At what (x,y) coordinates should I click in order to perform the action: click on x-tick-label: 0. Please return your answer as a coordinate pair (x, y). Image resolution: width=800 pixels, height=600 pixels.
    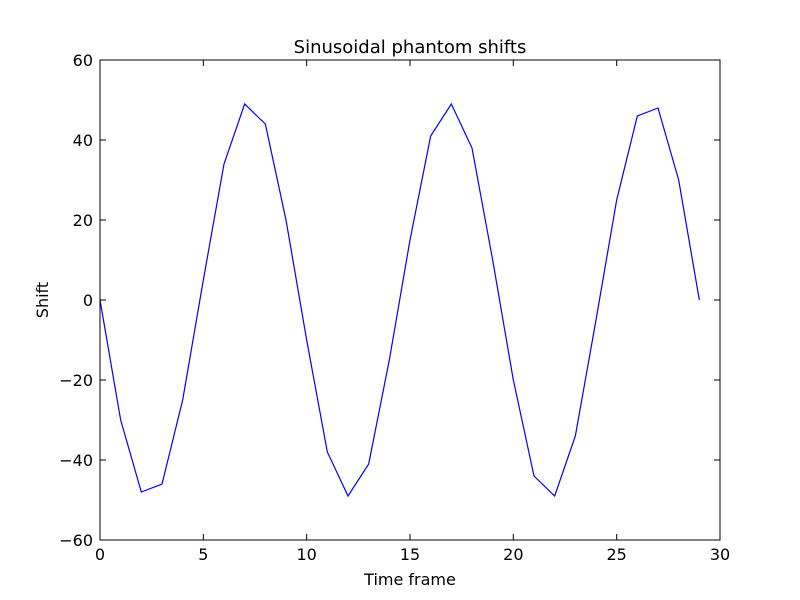
    Looking at the image, I should click on (100, 554).